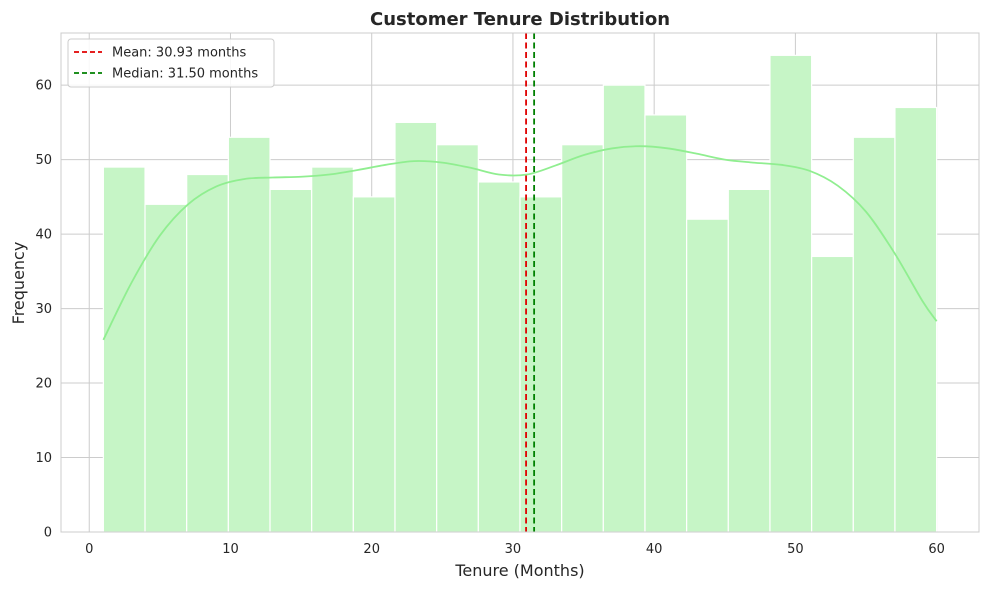 This screenshot has width=989, height=590. What do you see at coordinates (530, 282) in the screenshot?
I see `reference-lines-layer` at bounding box center [530, 282].